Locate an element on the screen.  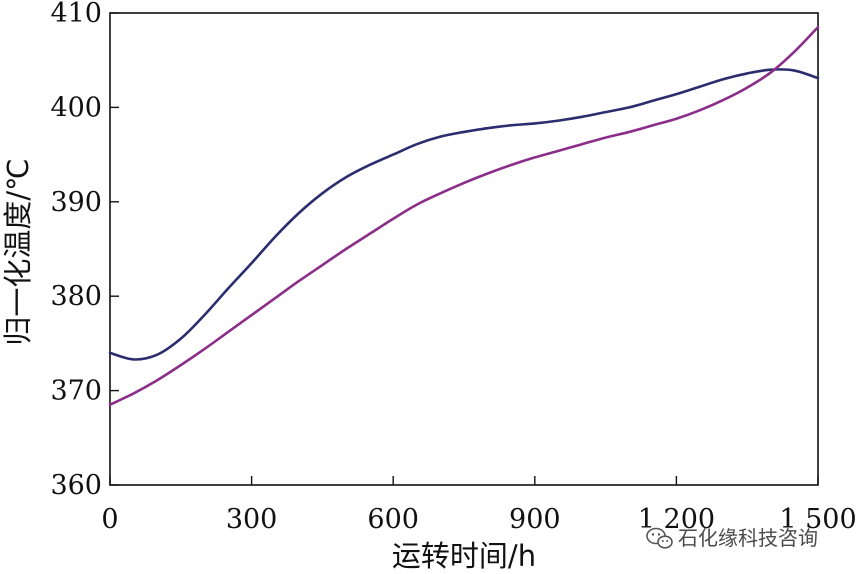
y-tick-label: 380 is located at coordinates (76, 296).